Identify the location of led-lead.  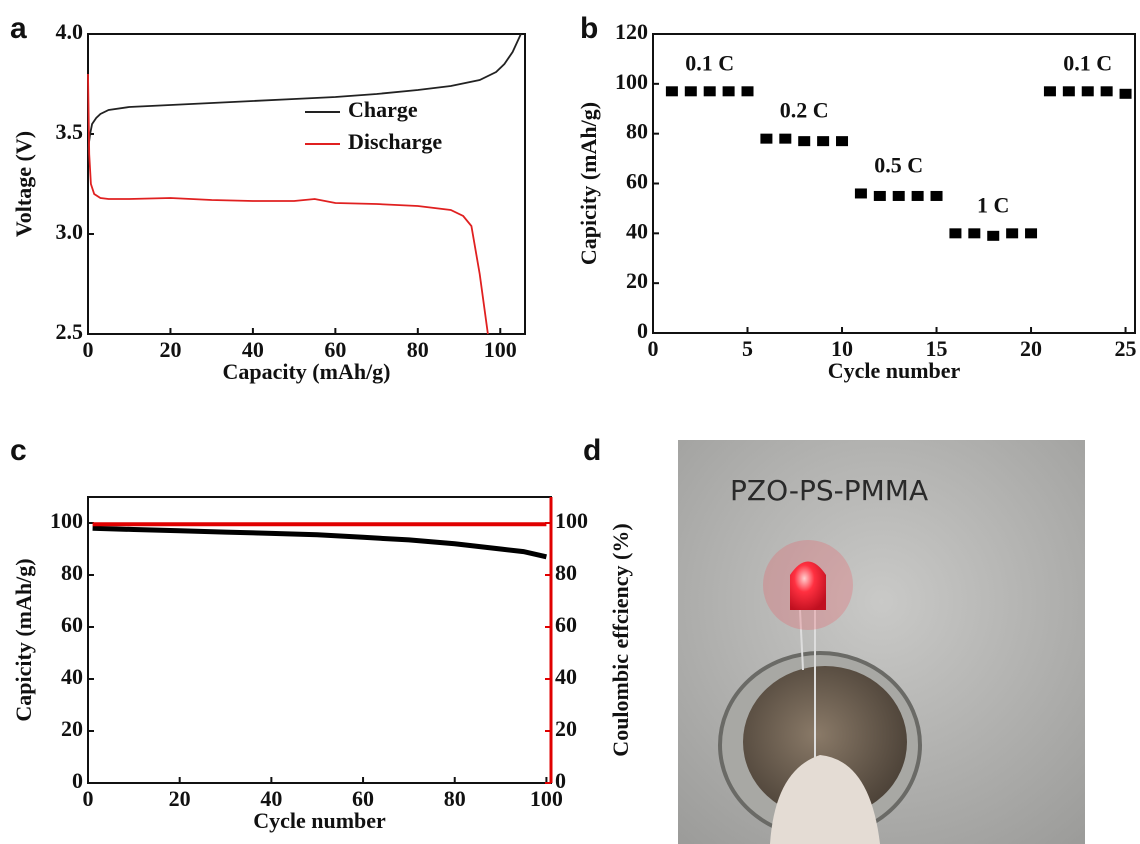
(801, 640).